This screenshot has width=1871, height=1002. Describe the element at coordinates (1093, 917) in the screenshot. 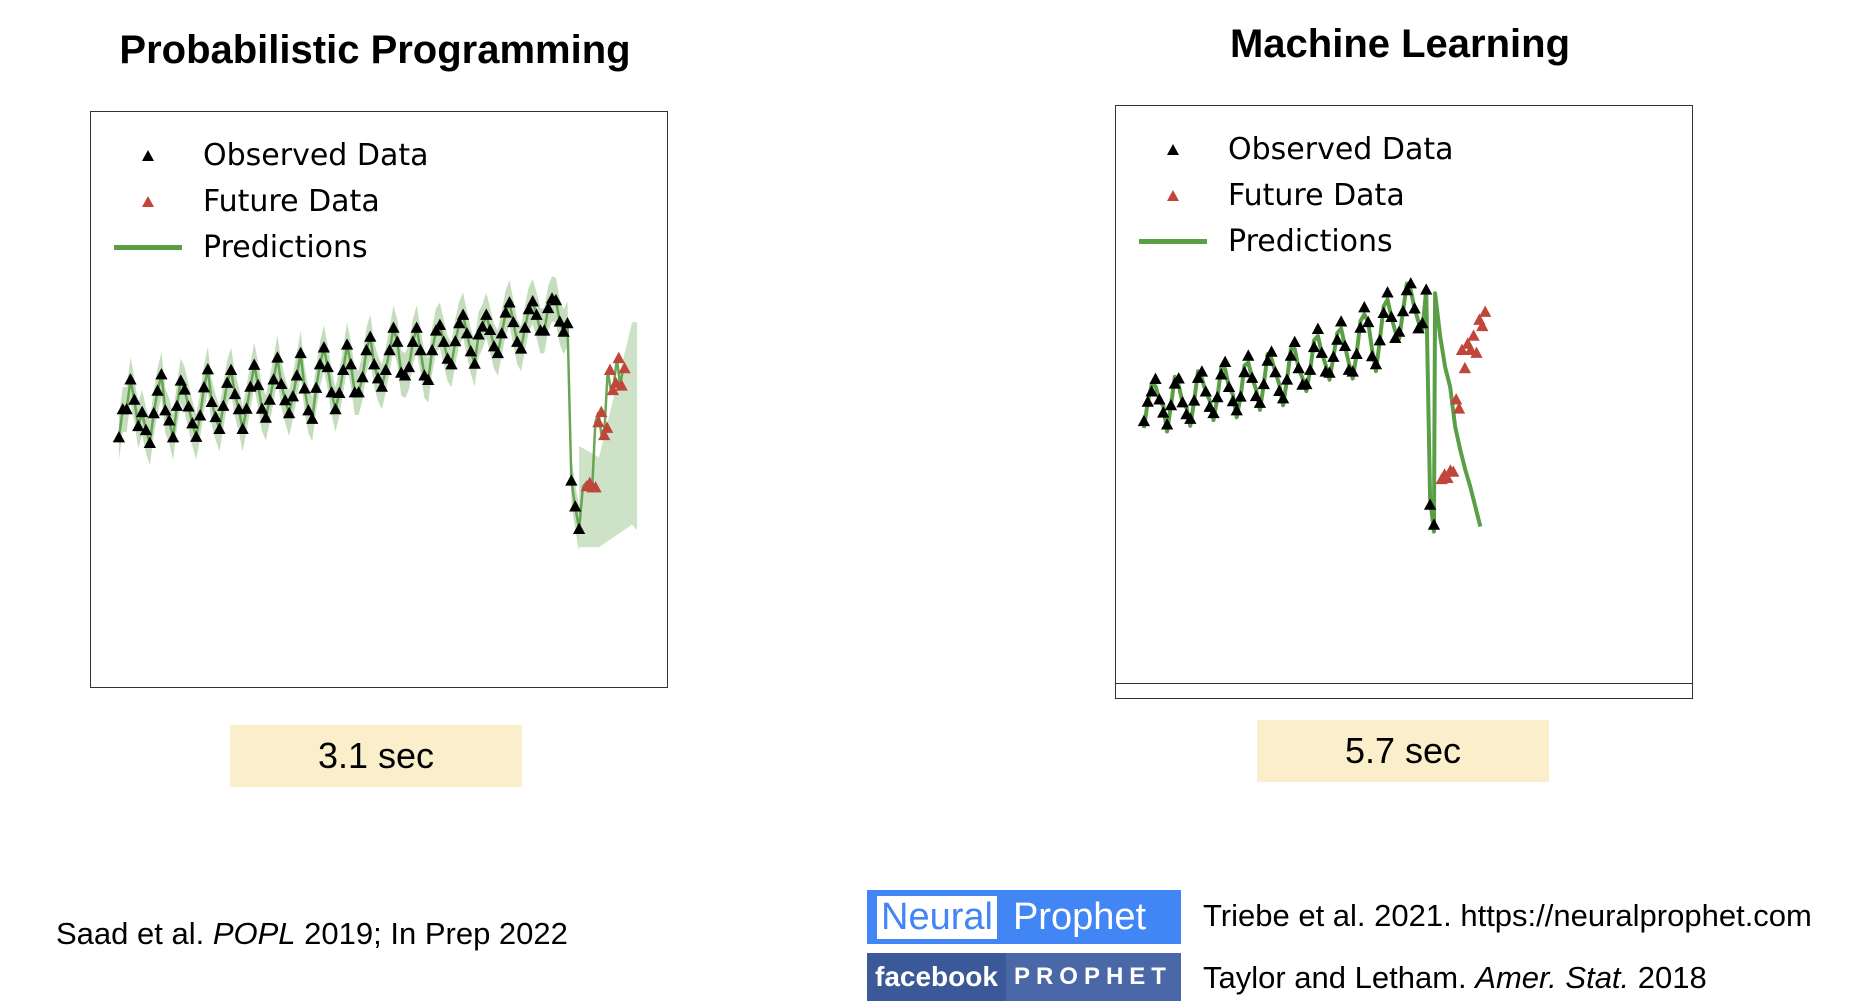

I see `neuralprophet-logo-right: Prophet` at that location.